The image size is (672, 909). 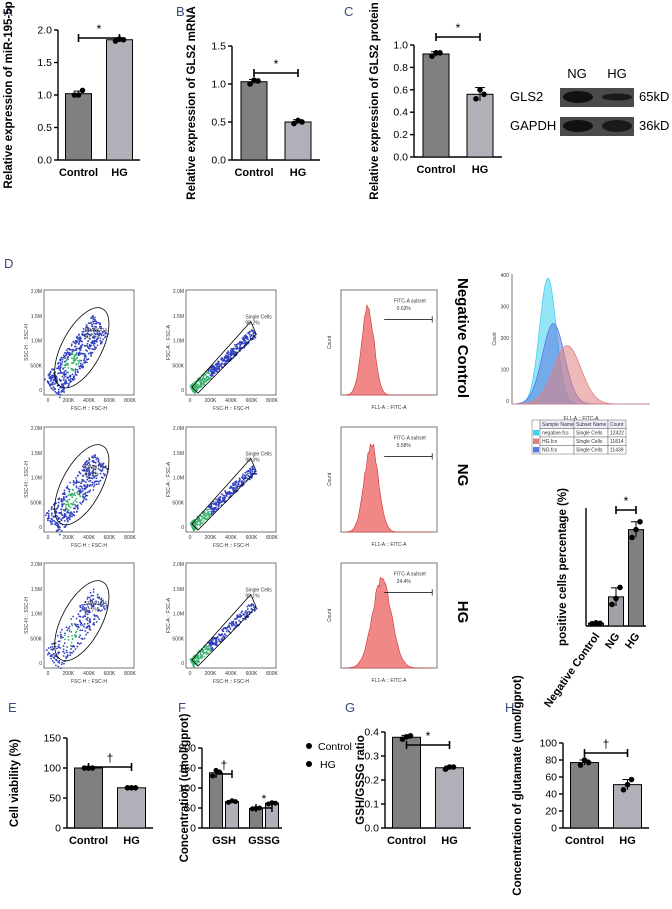 I want to click on blot-band-hg, so click(x=617, y=97).